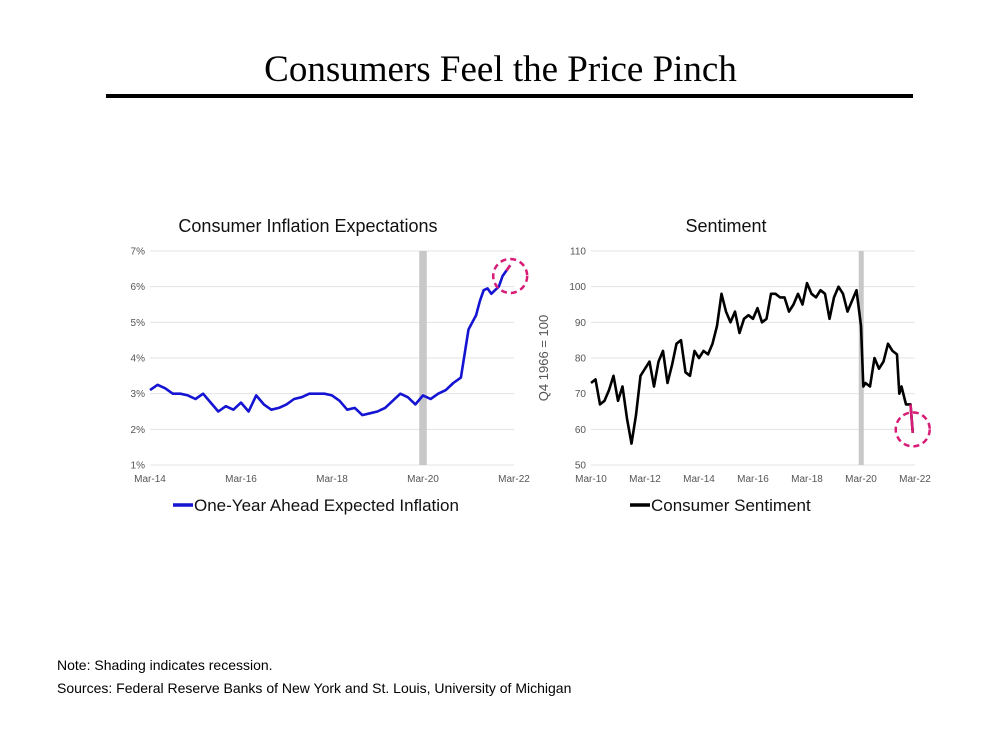 Image resolution: width=1001 pixels, height=748 pixels. I want to click on sentiment-x-tick-label: Mar-12, so click(645, 479).